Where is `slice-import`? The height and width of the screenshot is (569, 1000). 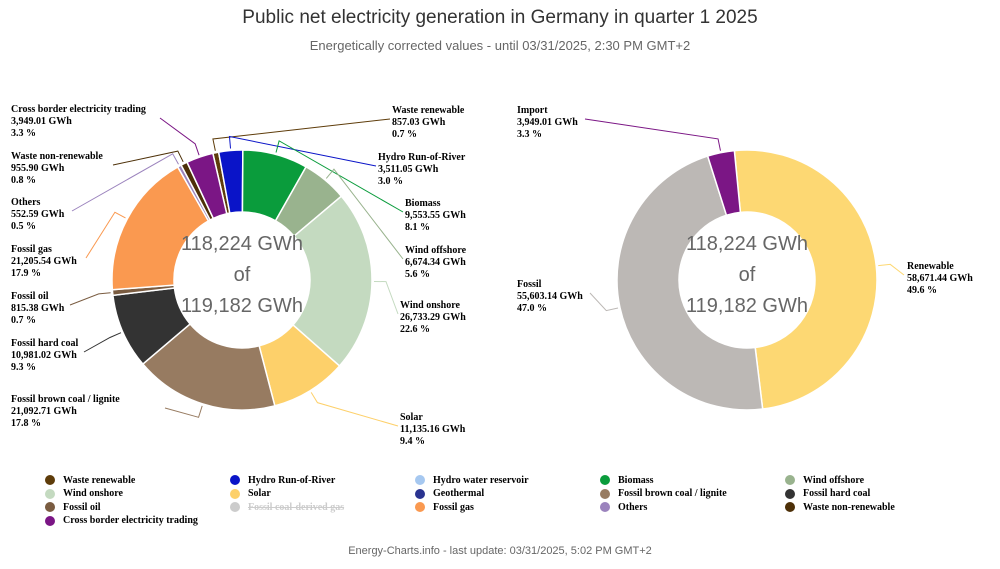 slice-import is located at coordinates (724, 183).